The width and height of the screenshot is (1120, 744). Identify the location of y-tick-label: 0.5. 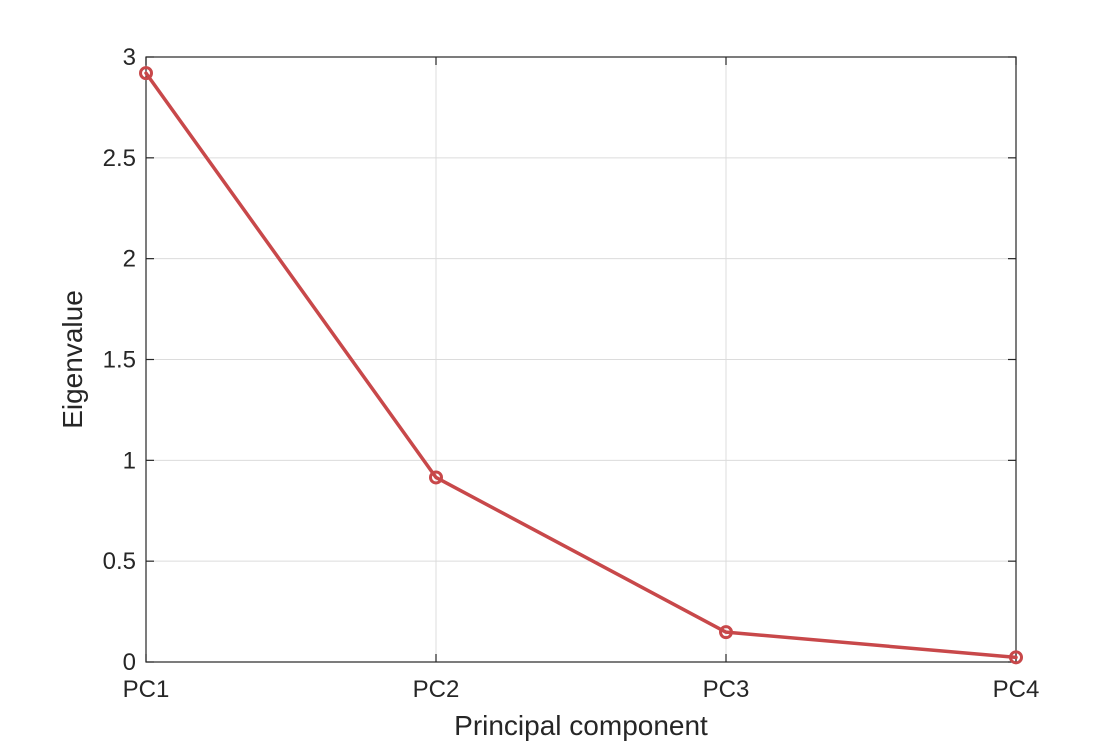
(119, 561).